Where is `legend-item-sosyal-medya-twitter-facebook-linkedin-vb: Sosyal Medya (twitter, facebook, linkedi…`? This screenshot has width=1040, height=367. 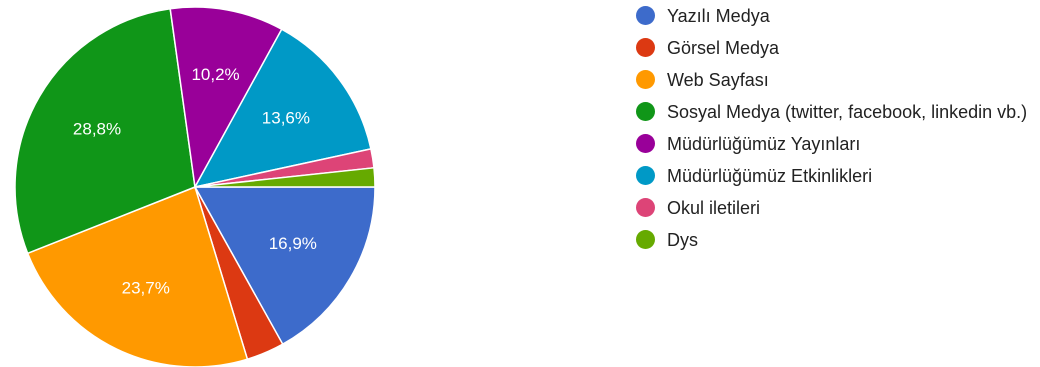 legend-item-sosyal-medya-twitter-facebook-linkedin-vb: Sosyal Medya (twitter, facebook, linkedi… is located at coordinates (836, 112).